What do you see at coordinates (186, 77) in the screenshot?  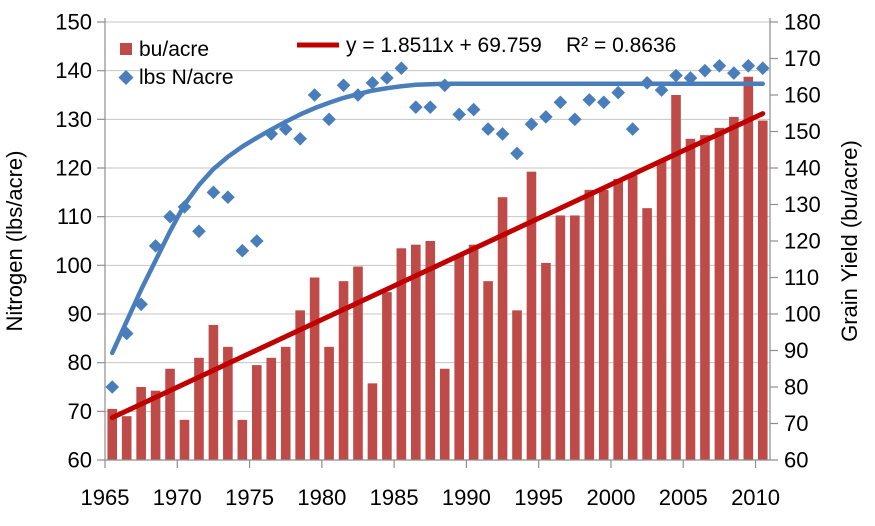 I see `legend-scatter-label: lbs N/acre` at bounding box center [186, 77].